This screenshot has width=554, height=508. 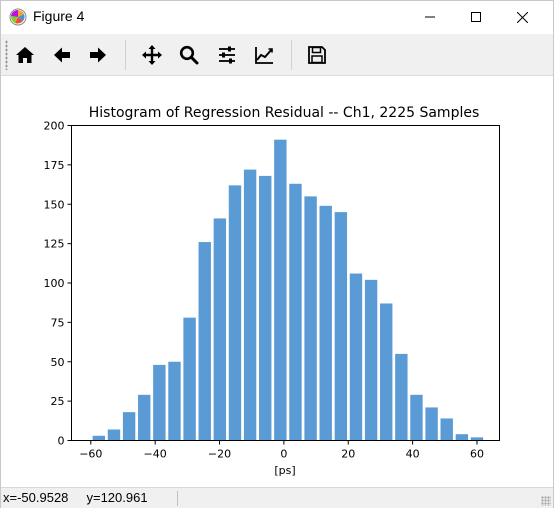 I want to click on line-chart-icon, so click(x=264, y=55).